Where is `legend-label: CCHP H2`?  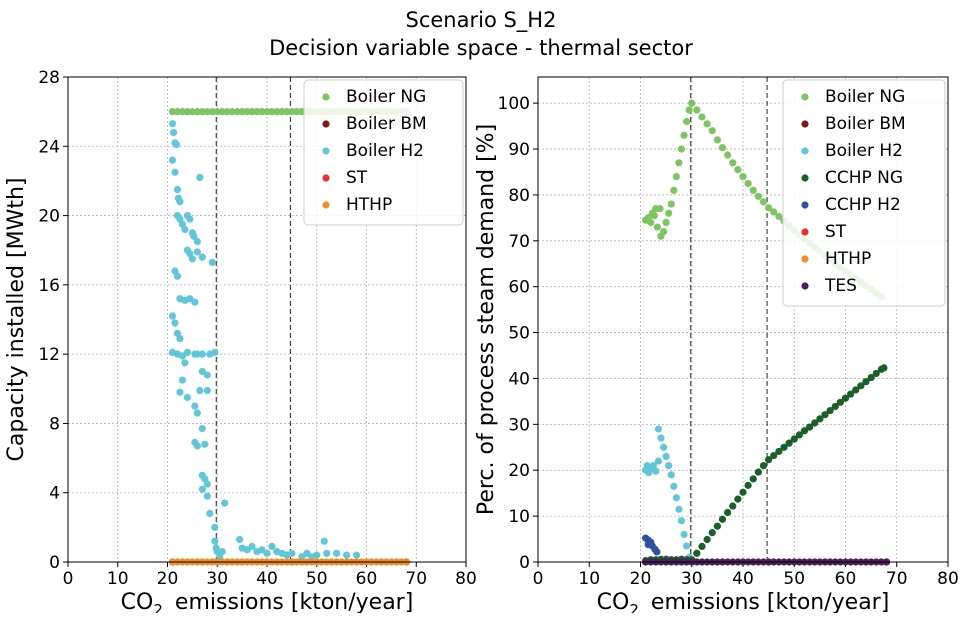 legend-label: CCHP H2 is located at coordinates (863, 205).